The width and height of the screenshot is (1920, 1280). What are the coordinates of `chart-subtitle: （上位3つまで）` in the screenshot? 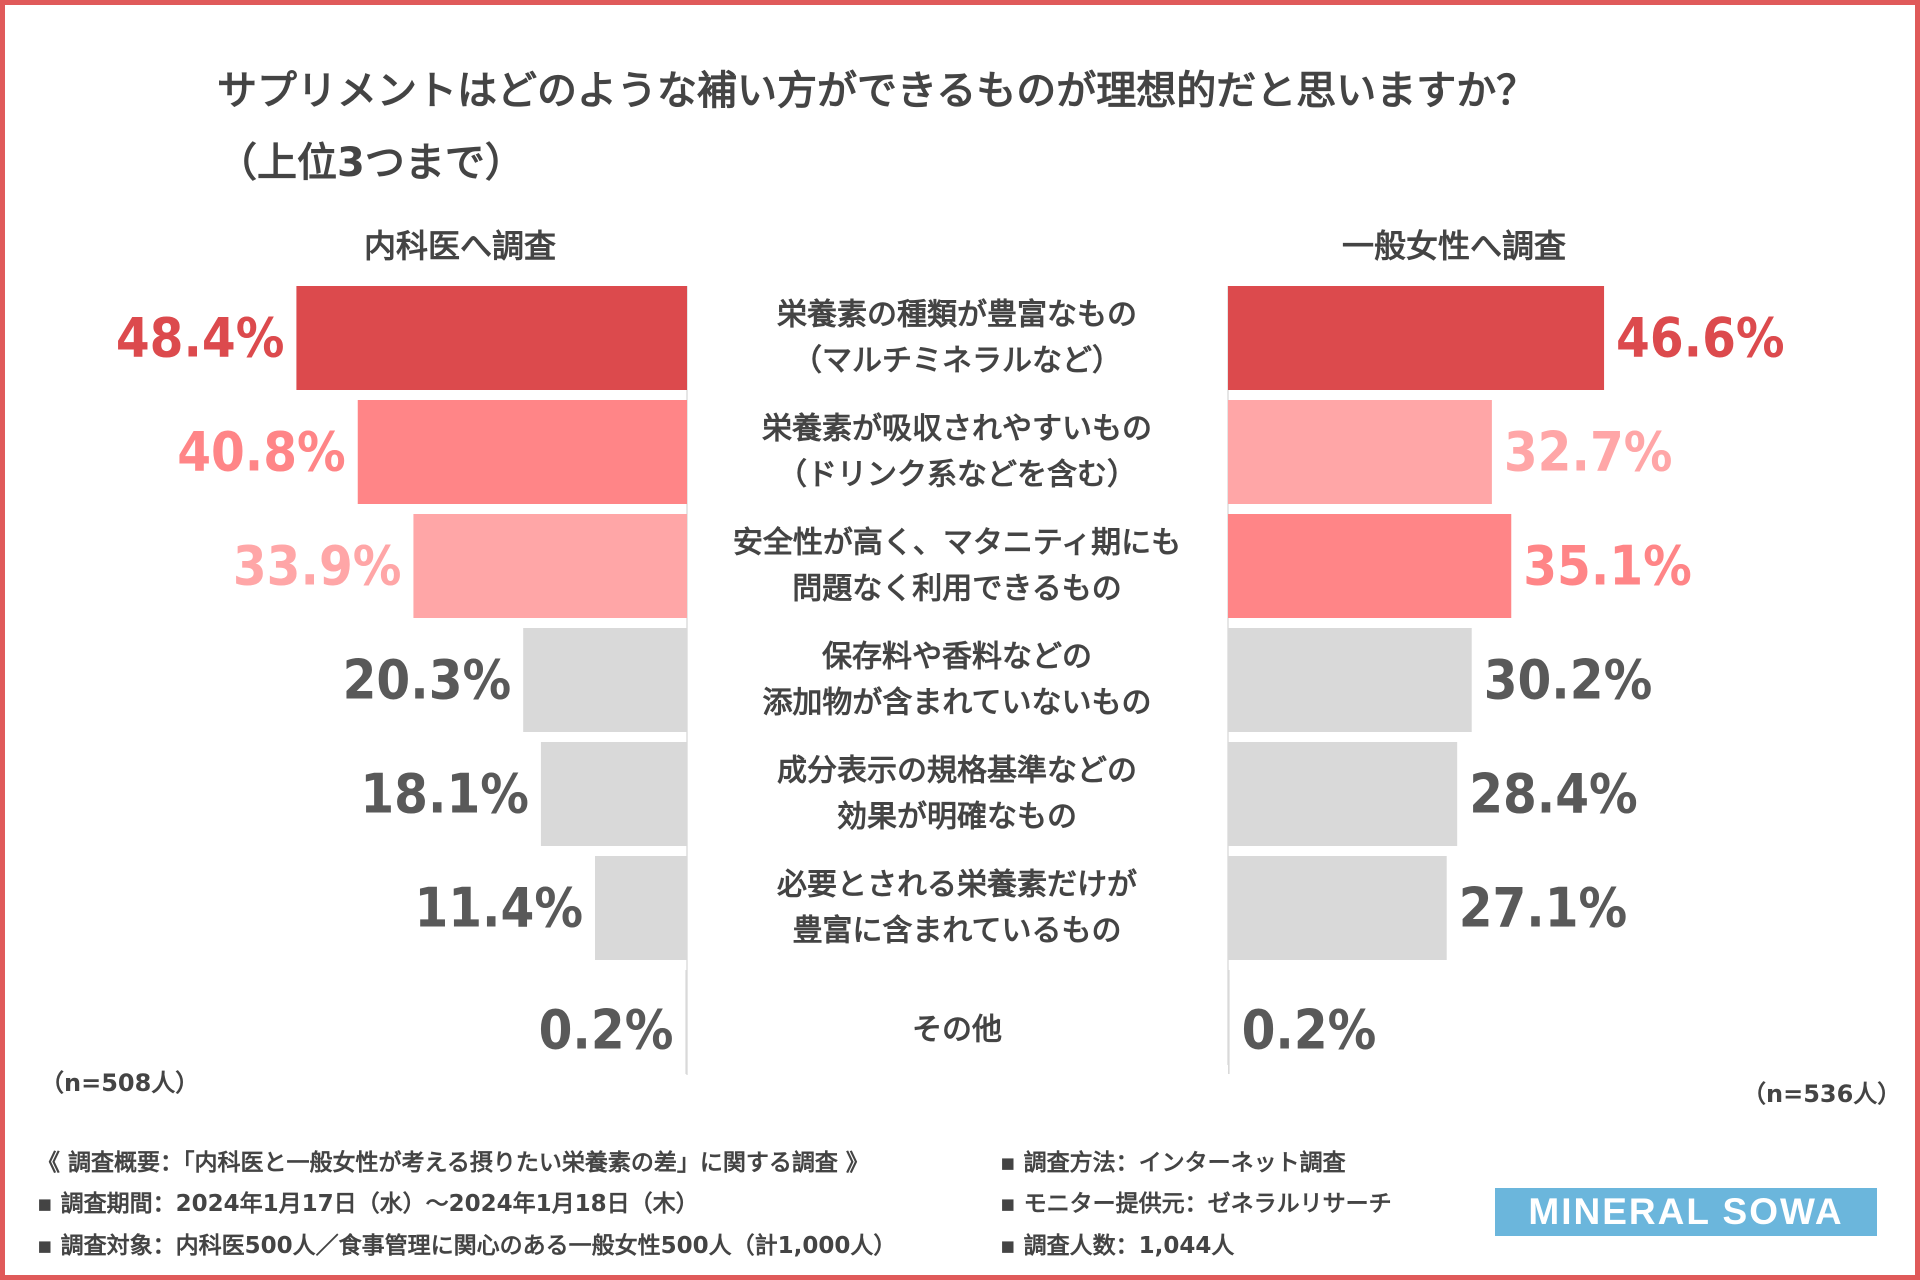 It's located at (371, 163).